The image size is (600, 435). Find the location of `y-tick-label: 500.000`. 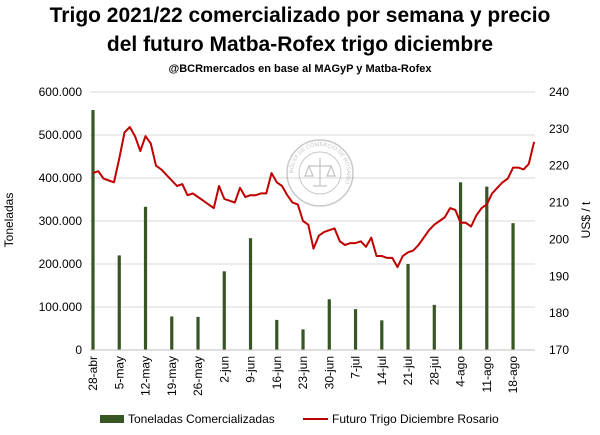

y-tick-label: 500.000 is located at coordinates (61, 135).